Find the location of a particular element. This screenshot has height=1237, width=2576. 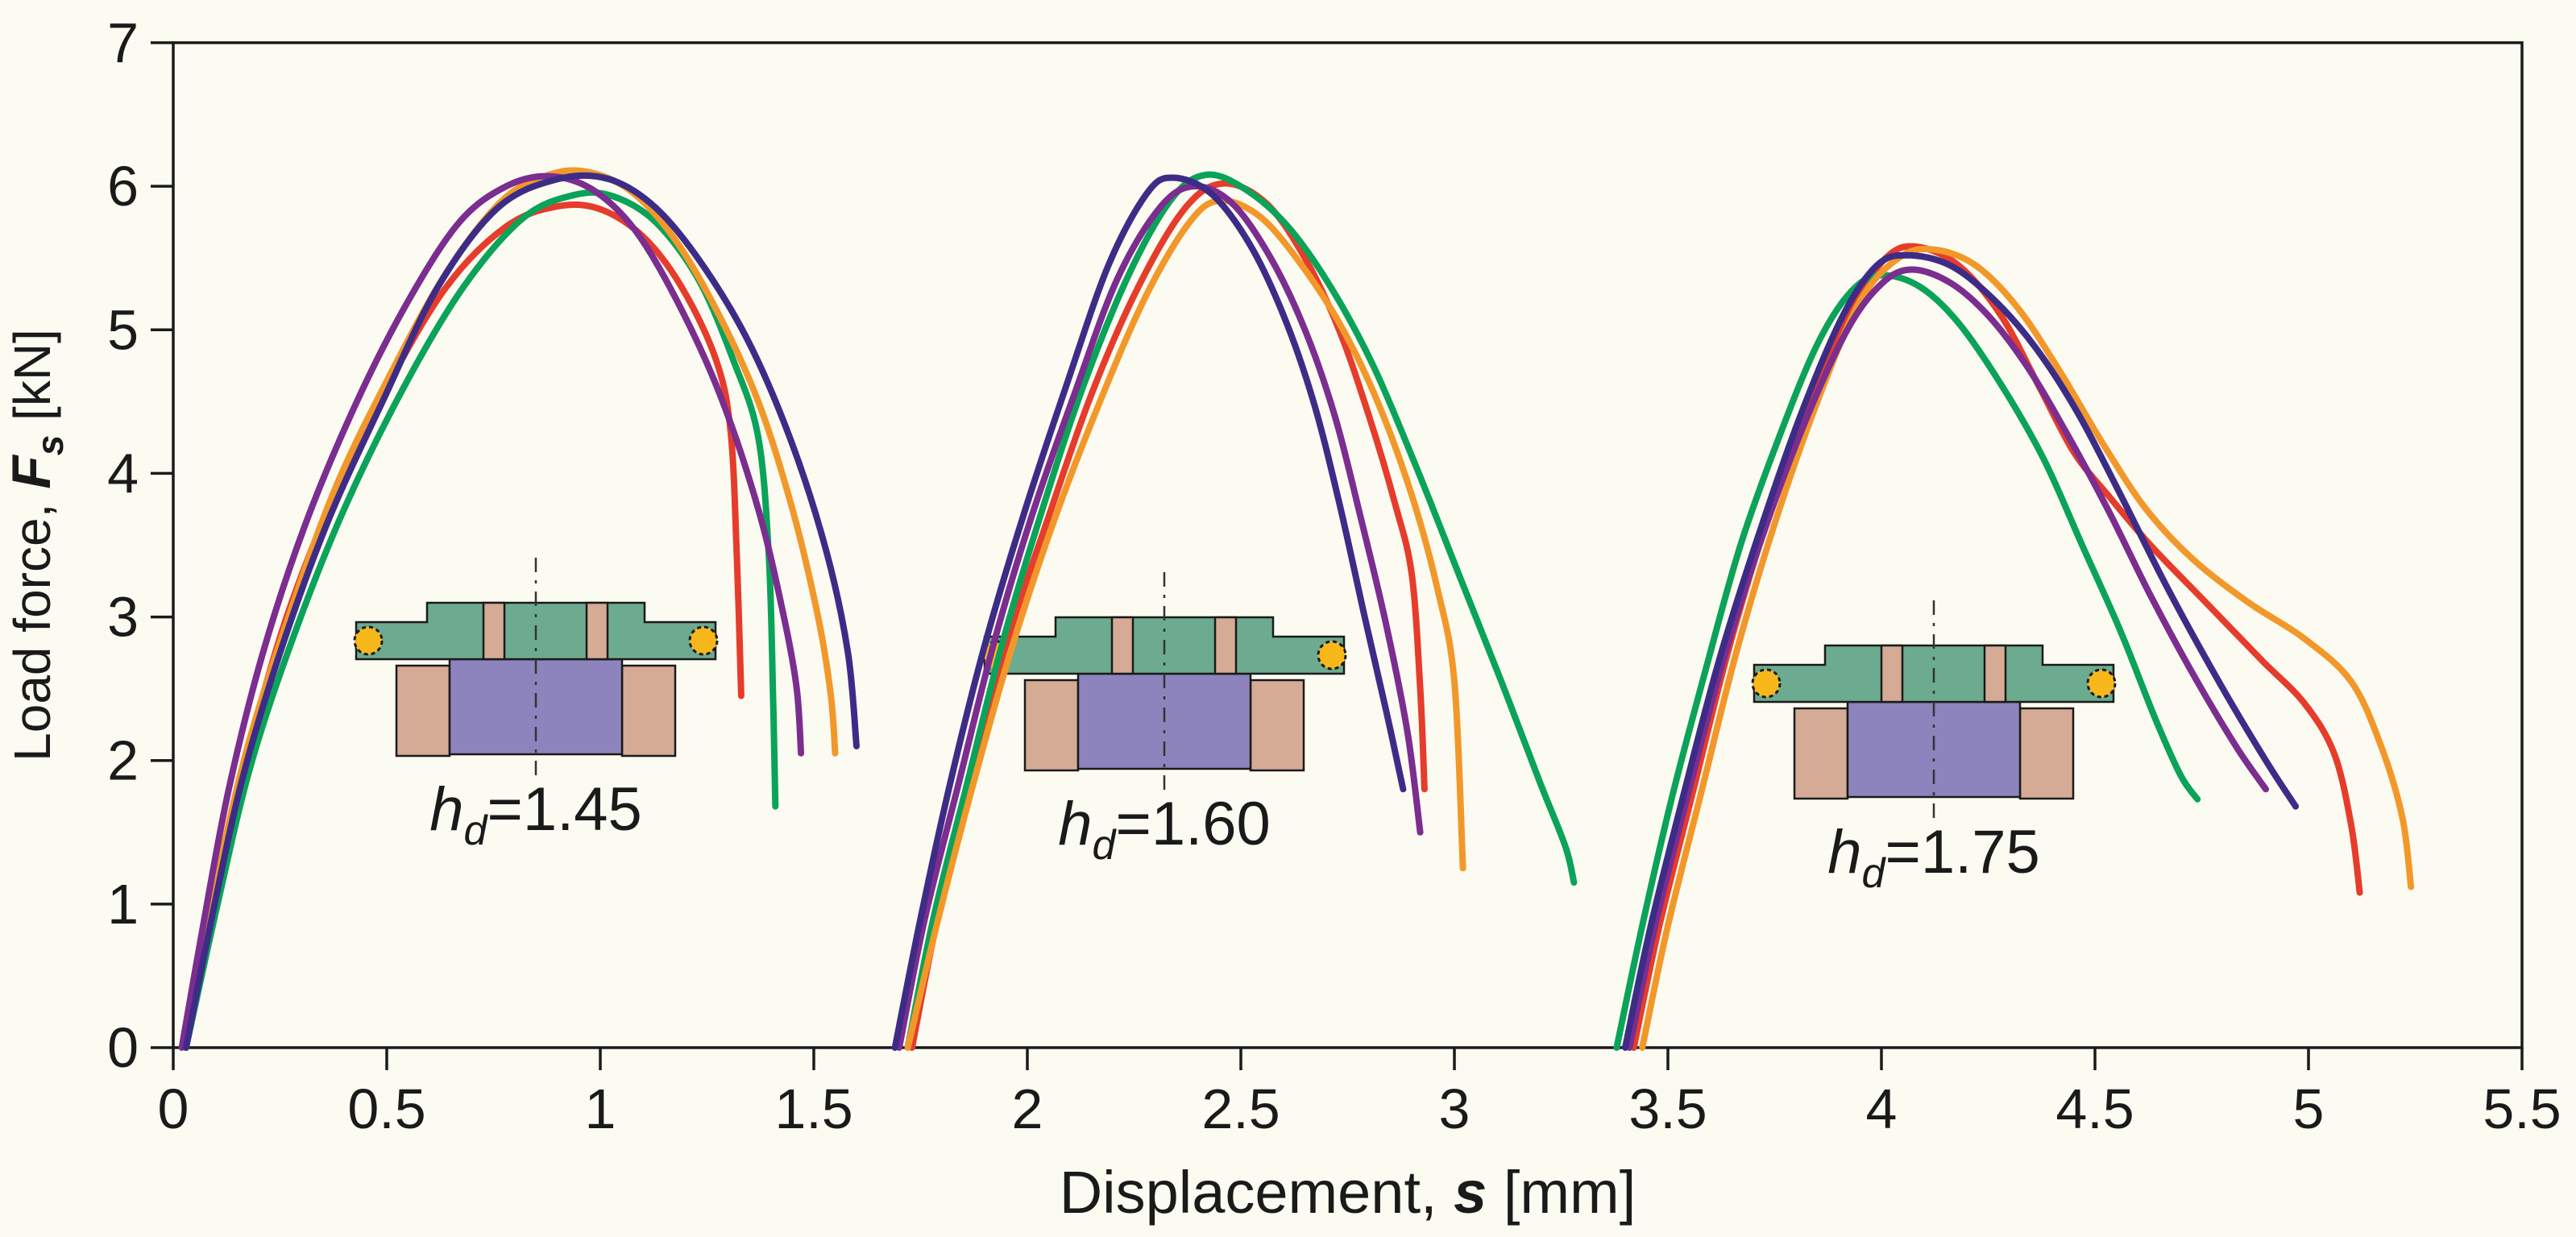

y-axis-title: Load force, Fs [kN] is located at coordinates (36, 545).